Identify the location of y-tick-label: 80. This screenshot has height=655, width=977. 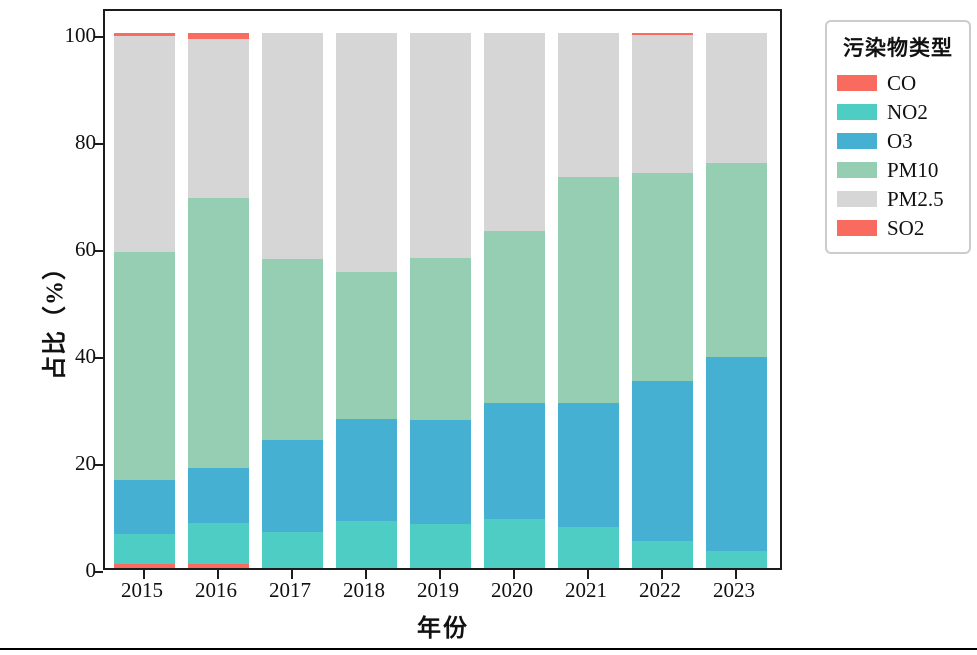
(85, 142).